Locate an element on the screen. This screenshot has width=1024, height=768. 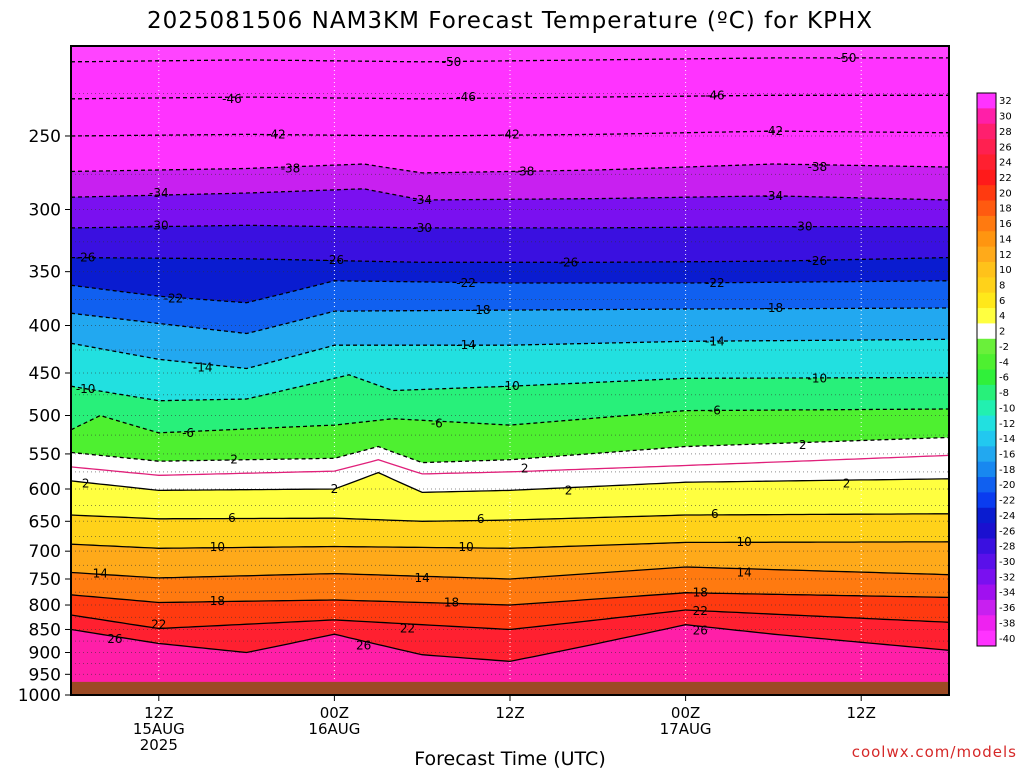
y-tick-label: 600 is located at coordinates (45, 490).